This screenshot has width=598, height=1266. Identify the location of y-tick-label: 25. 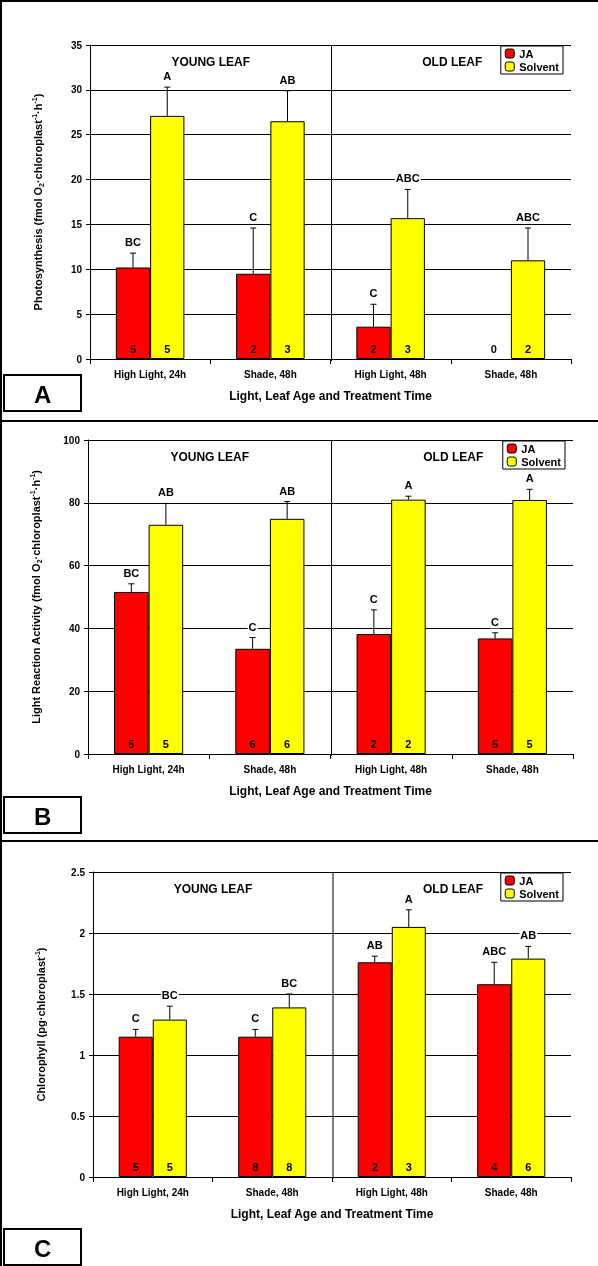
(76, 135).